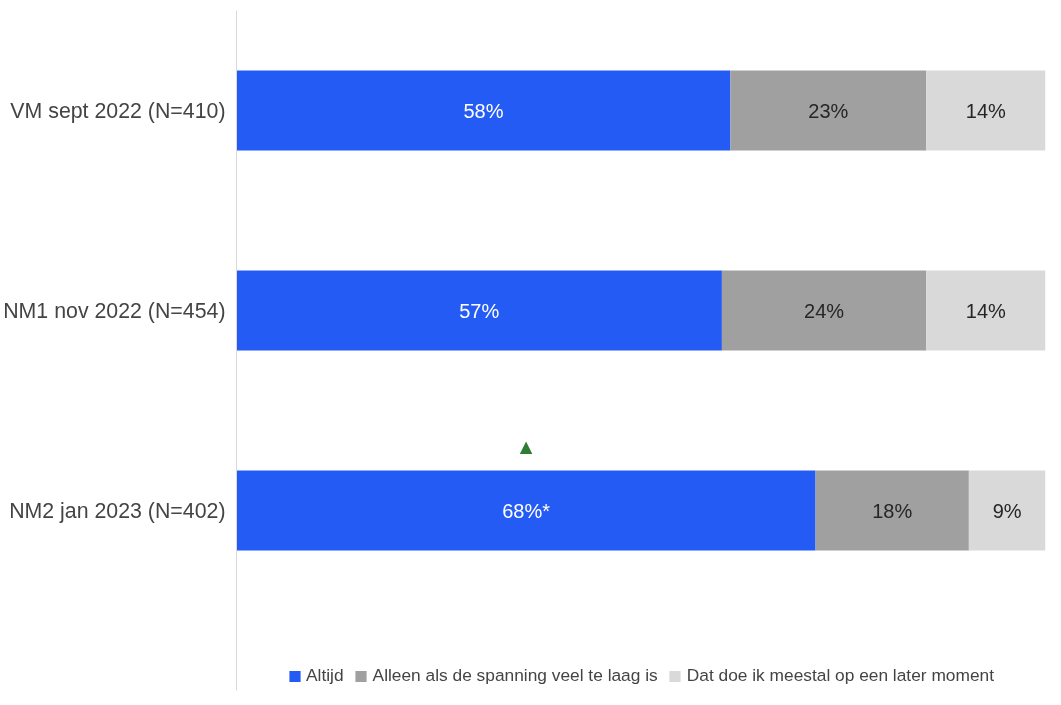  What do you see at coordinates (117, 510) in the screenshot?
I see `y-tick-label: NM2 jan 2023 (N=402)` at bounding box center [117, 510].